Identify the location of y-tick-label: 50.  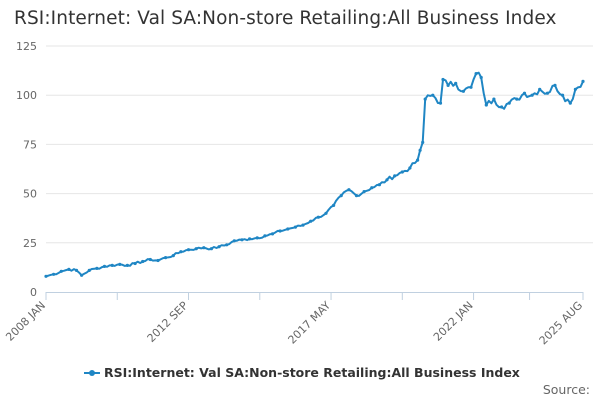
(30, 194).